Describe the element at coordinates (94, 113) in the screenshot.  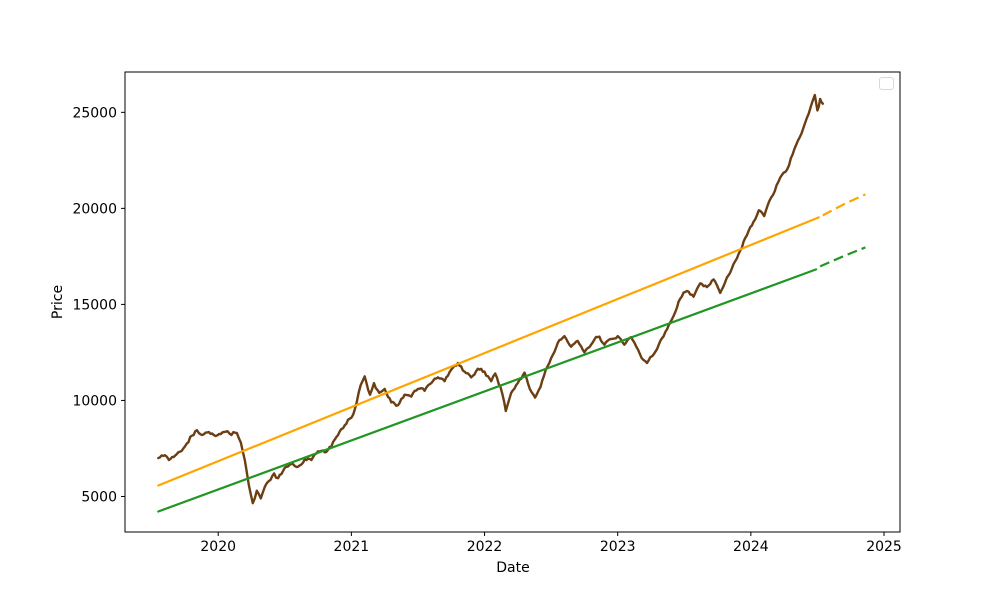
I see `y-tick-label: 25000` at that location.